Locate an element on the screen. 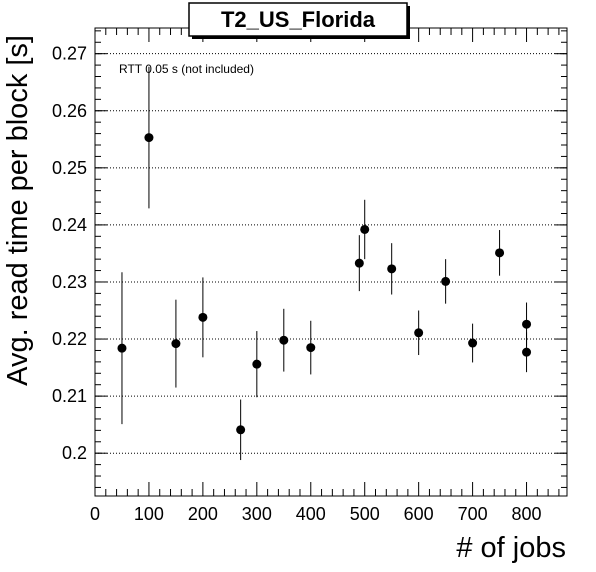  y-tick-labels: 0.2 0.21 0.22 0.23 0.24 0.25 0.26 0.27 is located at coordinates (69, 254).